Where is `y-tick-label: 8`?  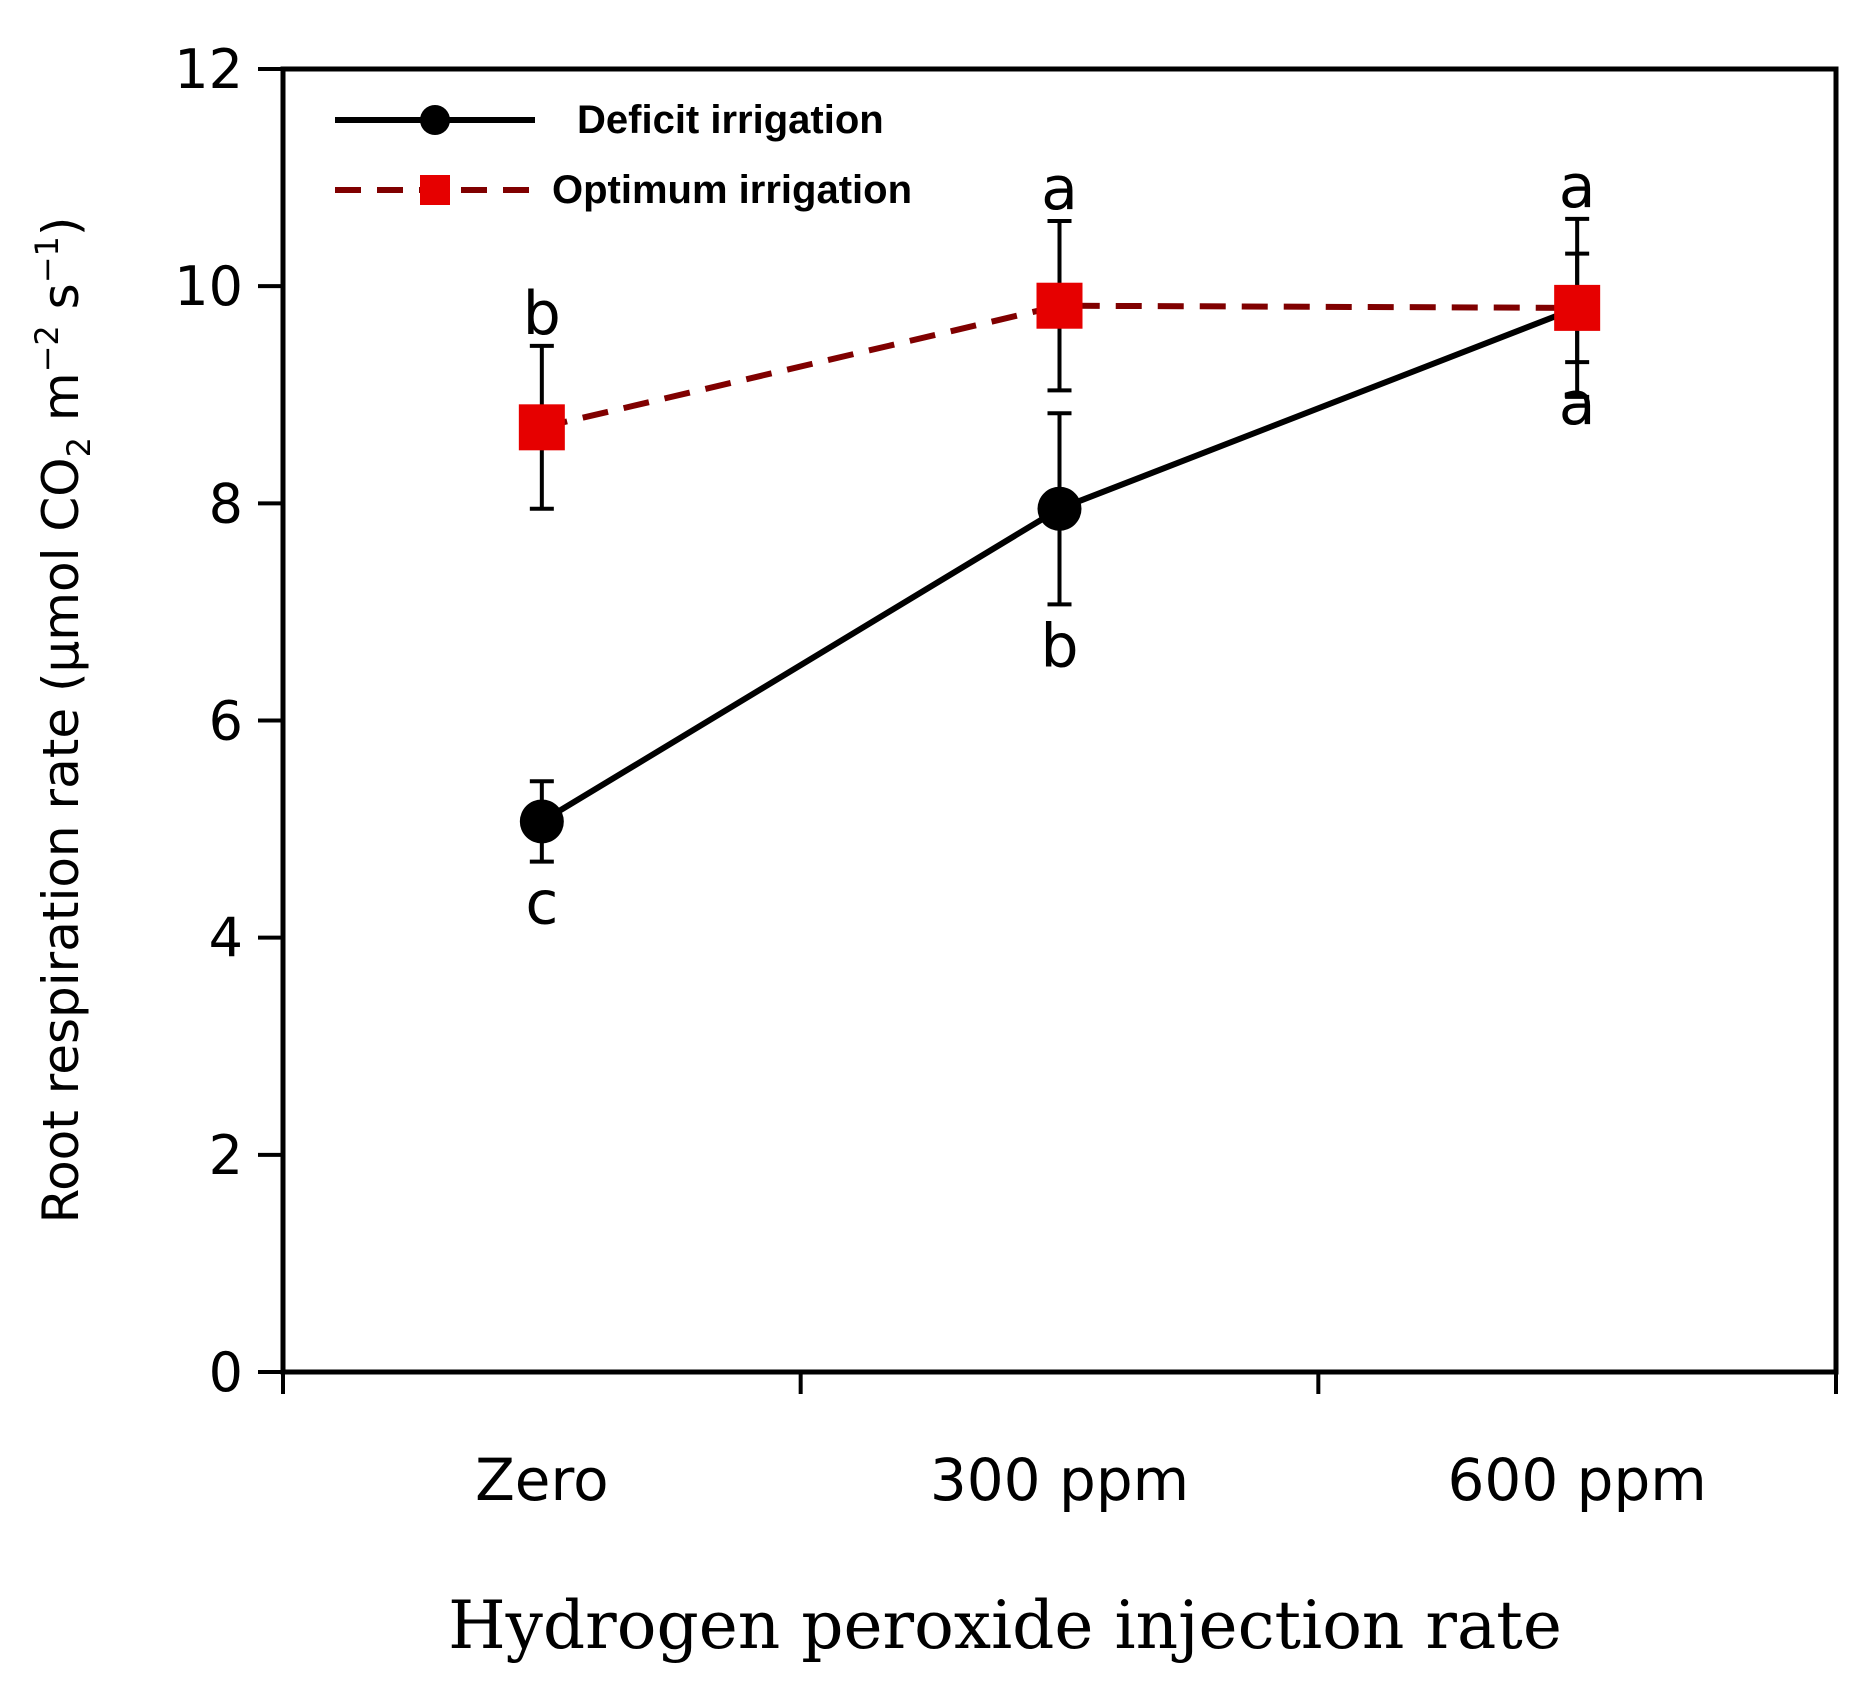
y-tick-label: 8 is located at coordinates (226, 503).